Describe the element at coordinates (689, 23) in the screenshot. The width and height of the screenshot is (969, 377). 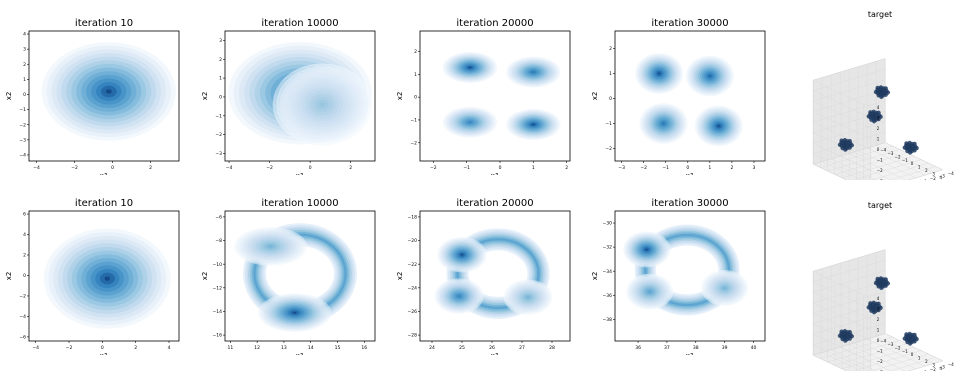
I see `plot-title: iteration 30000` at that location.